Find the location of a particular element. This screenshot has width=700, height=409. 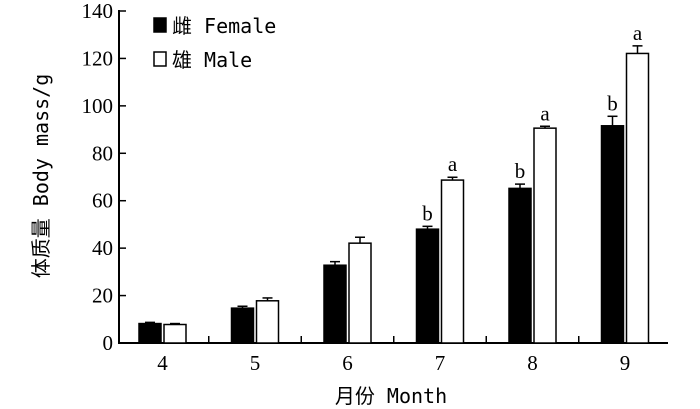

y-tick-label: 40 is located at coordinates (102, 248).